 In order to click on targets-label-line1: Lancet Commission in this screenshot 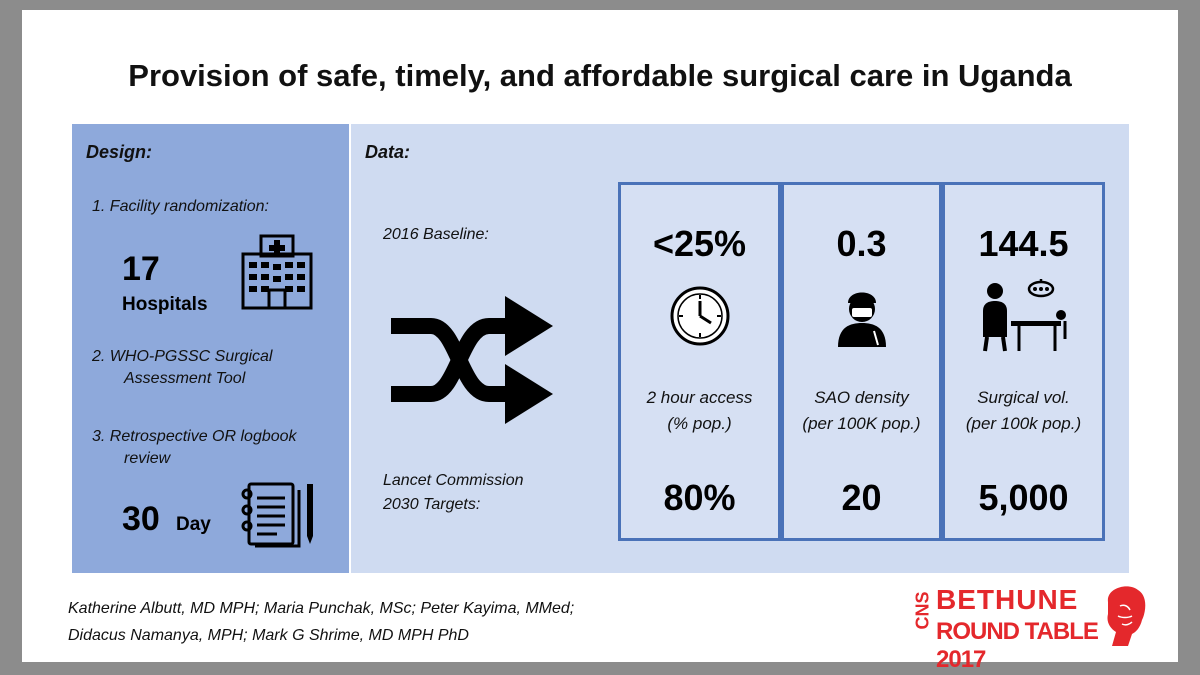, I will do `click(453, 480)`.